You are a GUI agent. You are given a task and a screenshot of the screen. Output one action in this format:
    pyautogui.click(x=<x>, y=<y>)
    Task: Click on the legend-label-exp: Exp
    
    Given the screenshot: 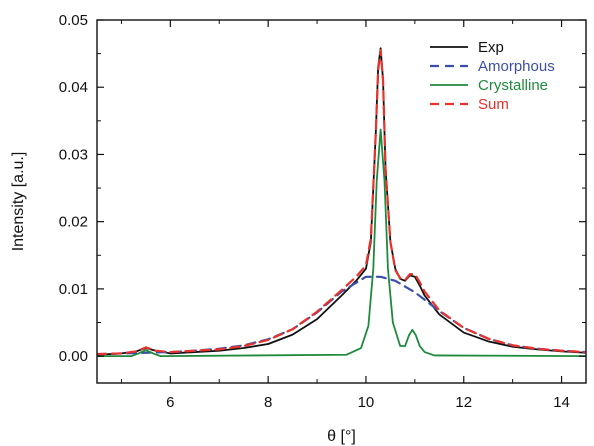 What is the action you would take?
    pyautogui.click(x=491, y=47)
    